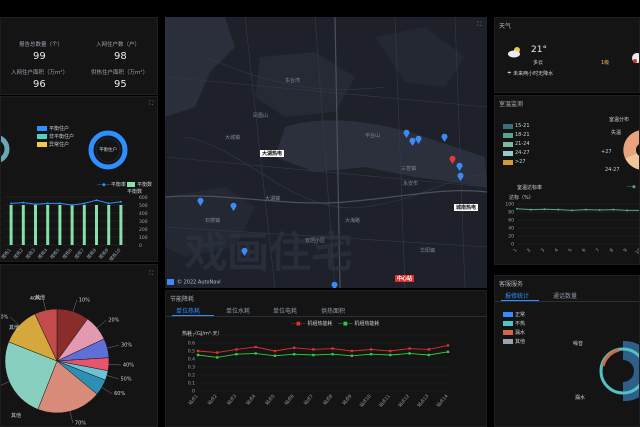 This screenshot has width=640, height=427. Describe the element at coordinates (272, 153) in the screenshot. I see `poi-label-dahu: 大湖热电` at that location.